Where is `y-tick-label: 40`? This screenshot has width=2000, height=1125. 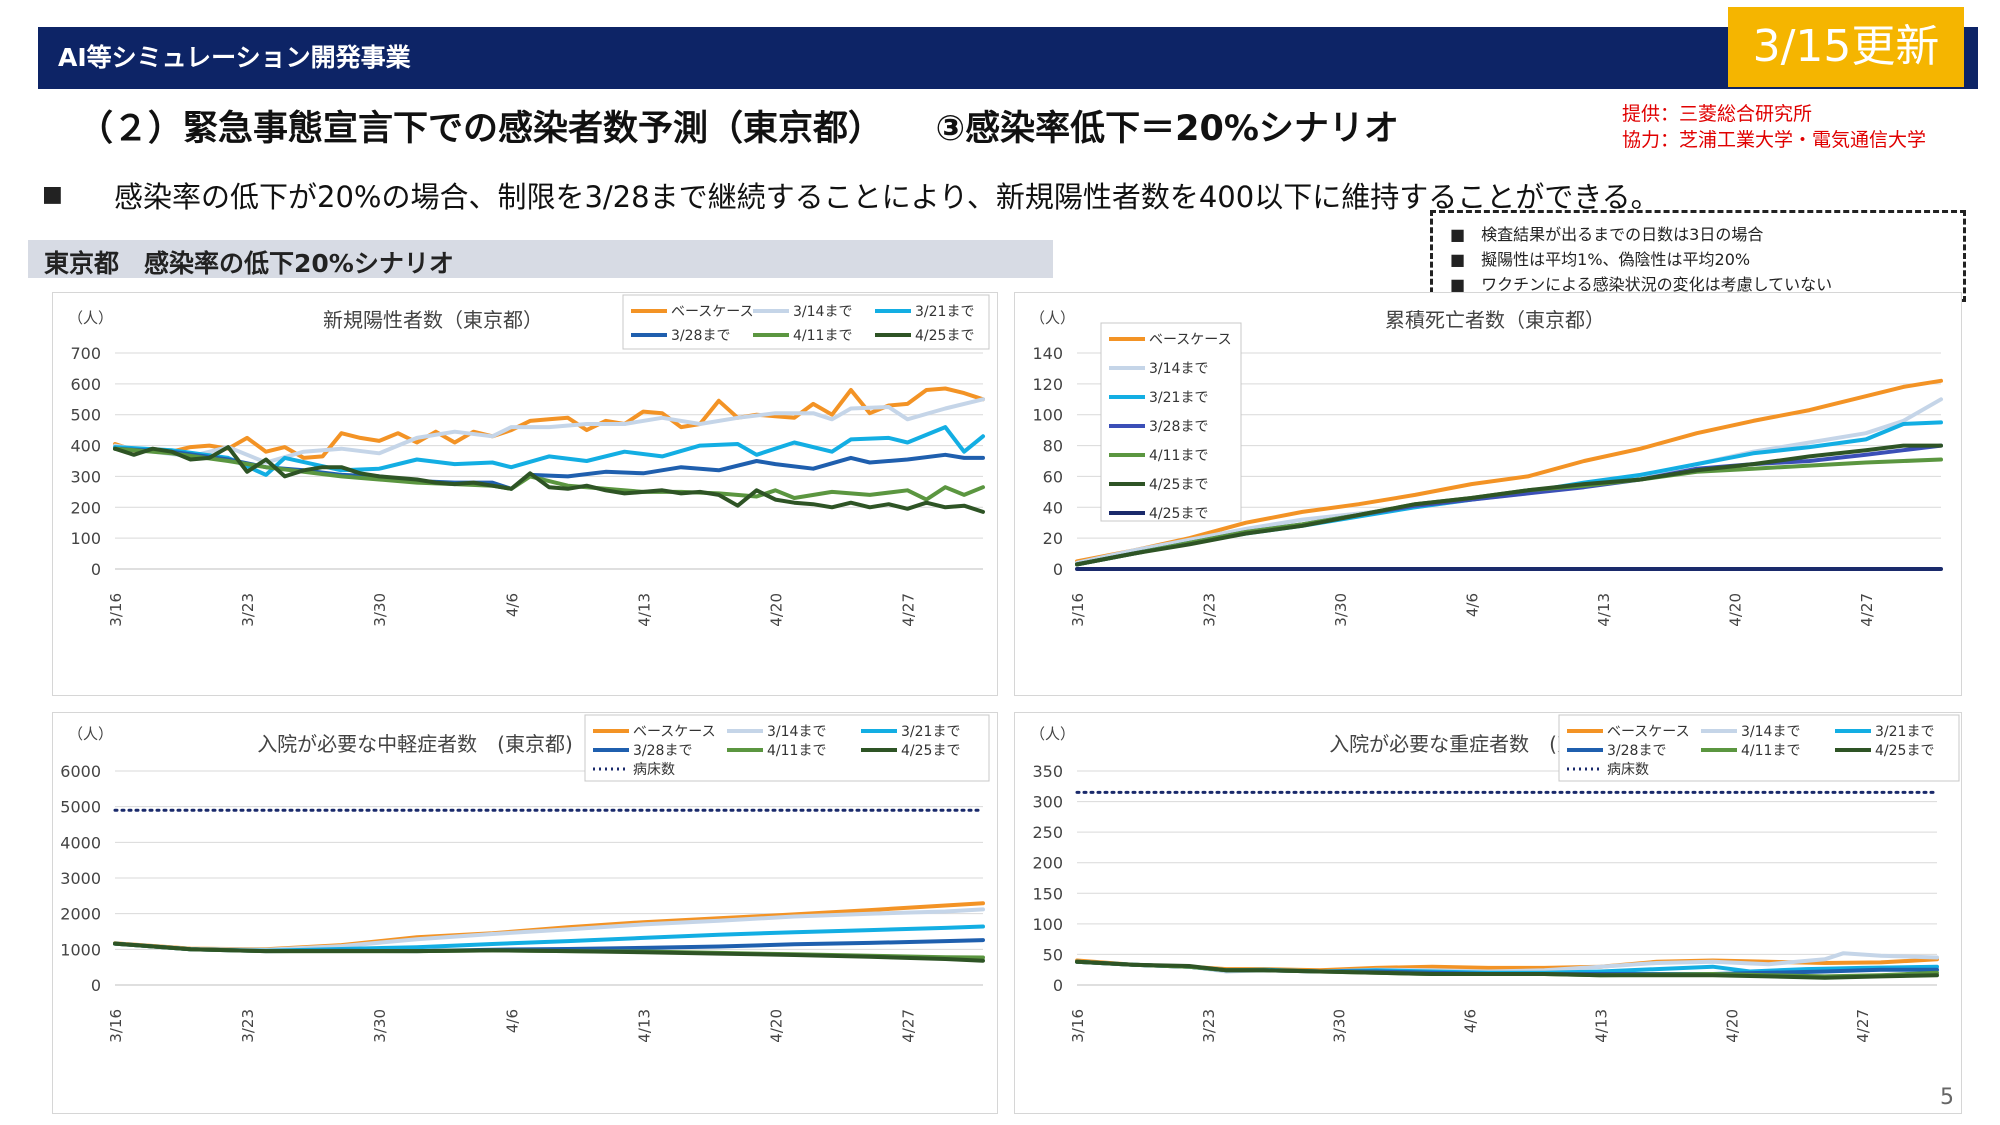 y-tick-label: 40 is located at coordinates (1053, 507).